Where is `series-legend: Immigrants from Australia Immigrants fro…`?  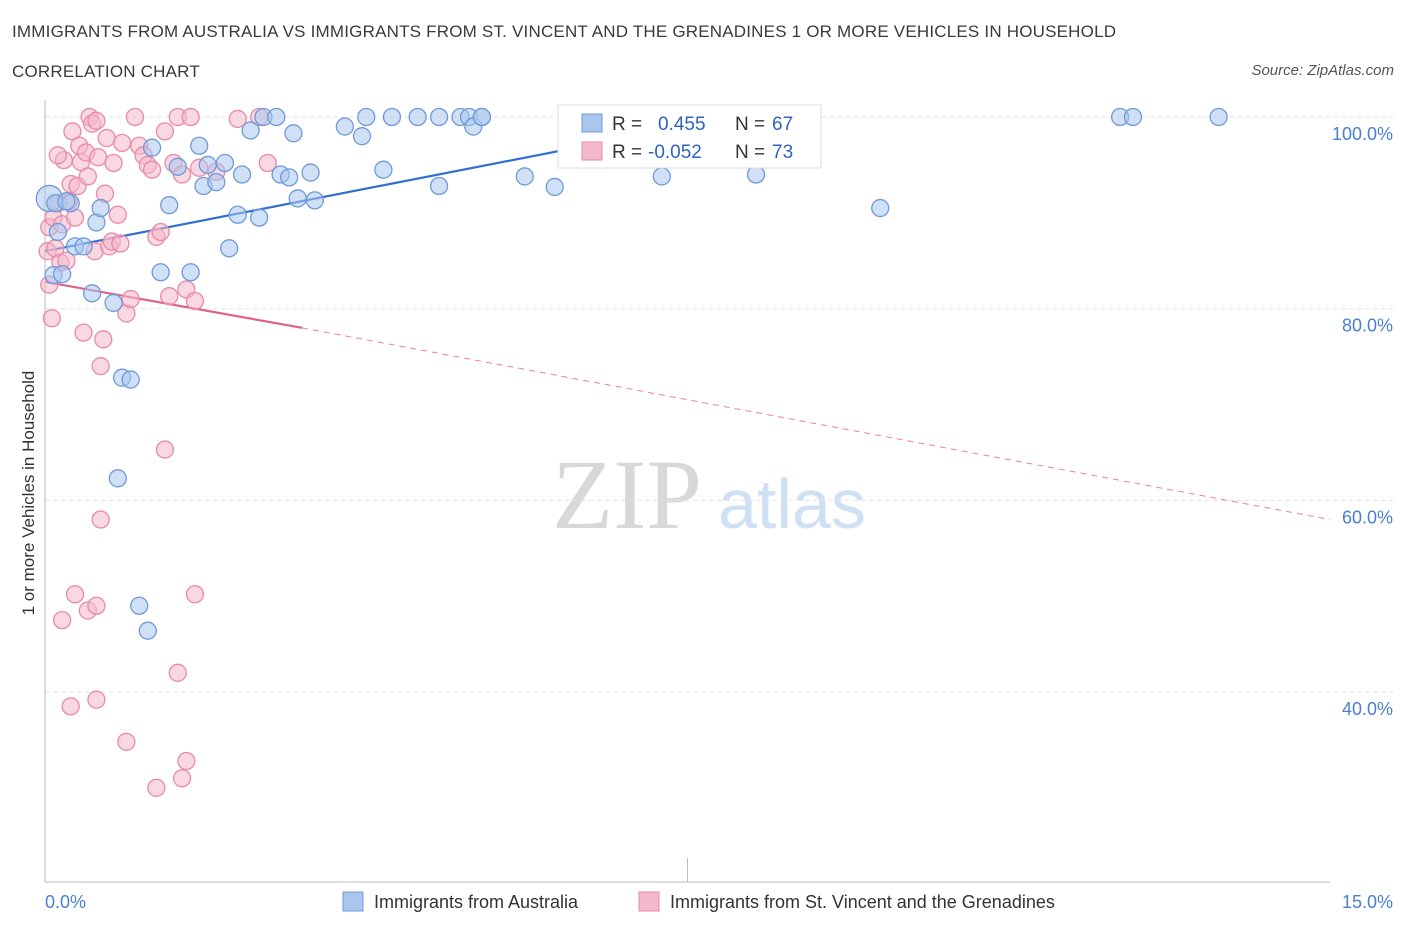 series-legend: Immigrants from Australia Immigrants fro… is located at coordinates (698, 901).